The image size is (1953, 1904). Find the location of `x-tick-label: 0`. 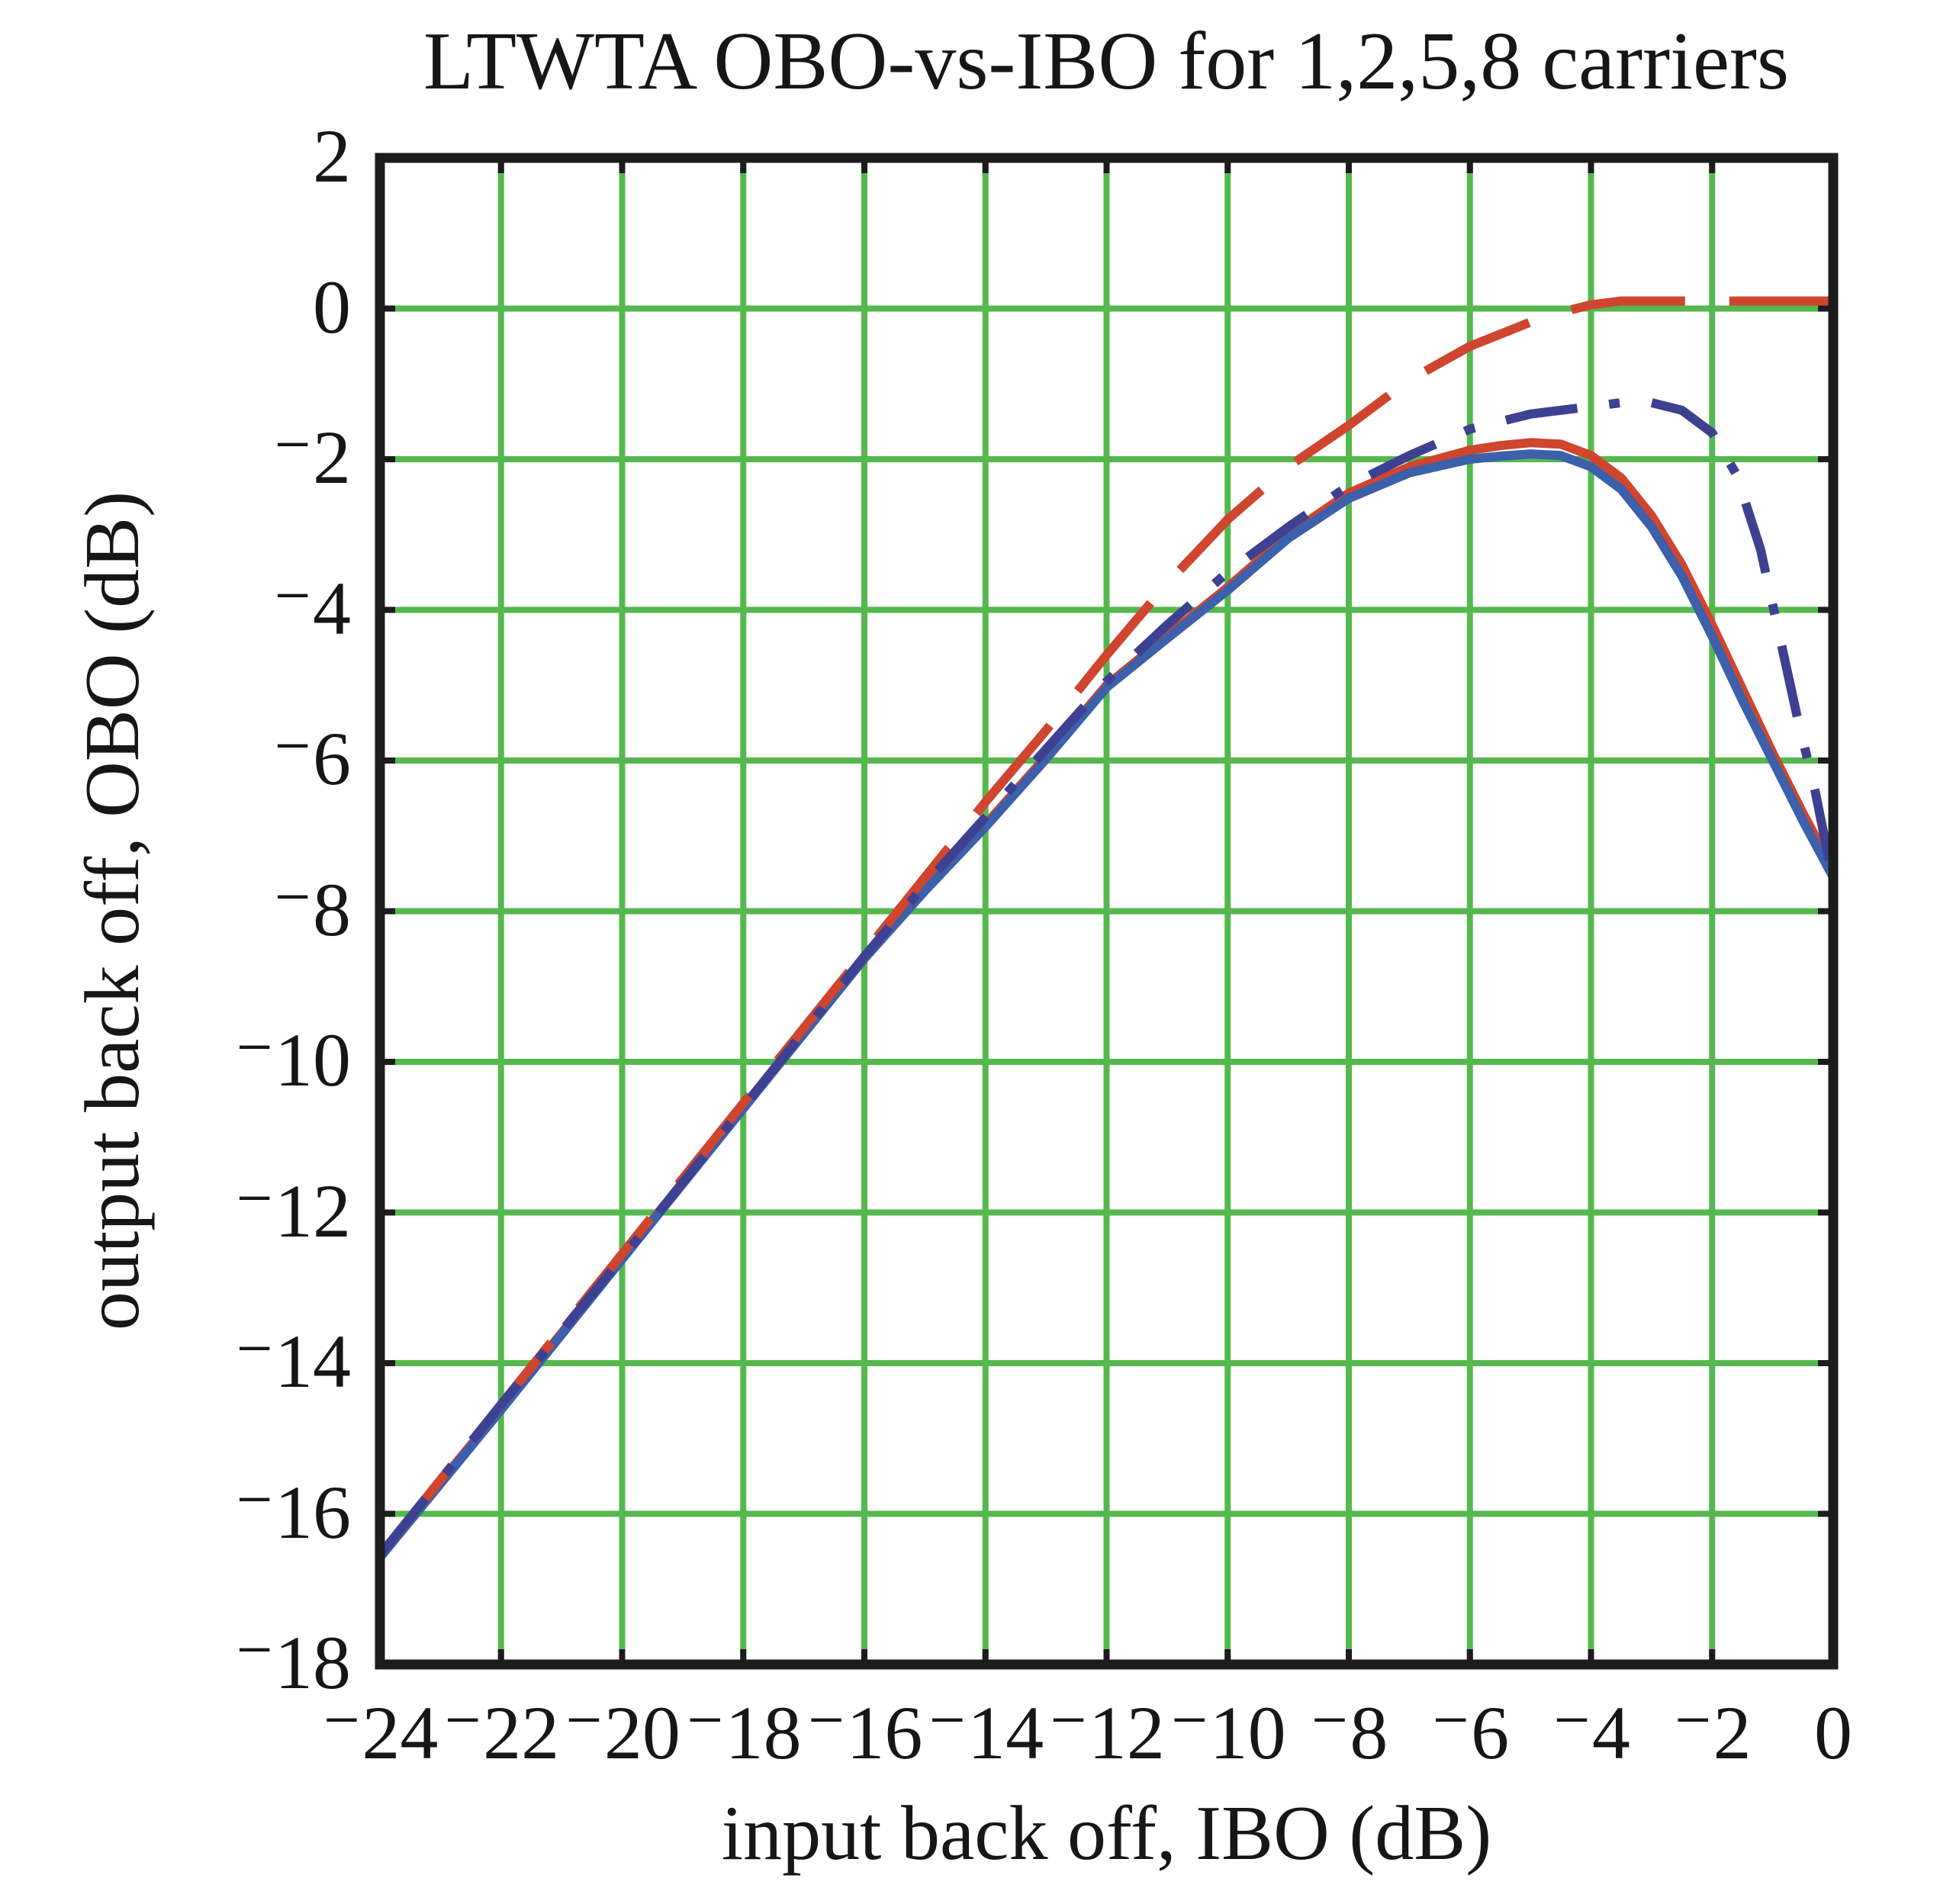

x-tick-label: 0 is located at coordinates (1833, 1732).